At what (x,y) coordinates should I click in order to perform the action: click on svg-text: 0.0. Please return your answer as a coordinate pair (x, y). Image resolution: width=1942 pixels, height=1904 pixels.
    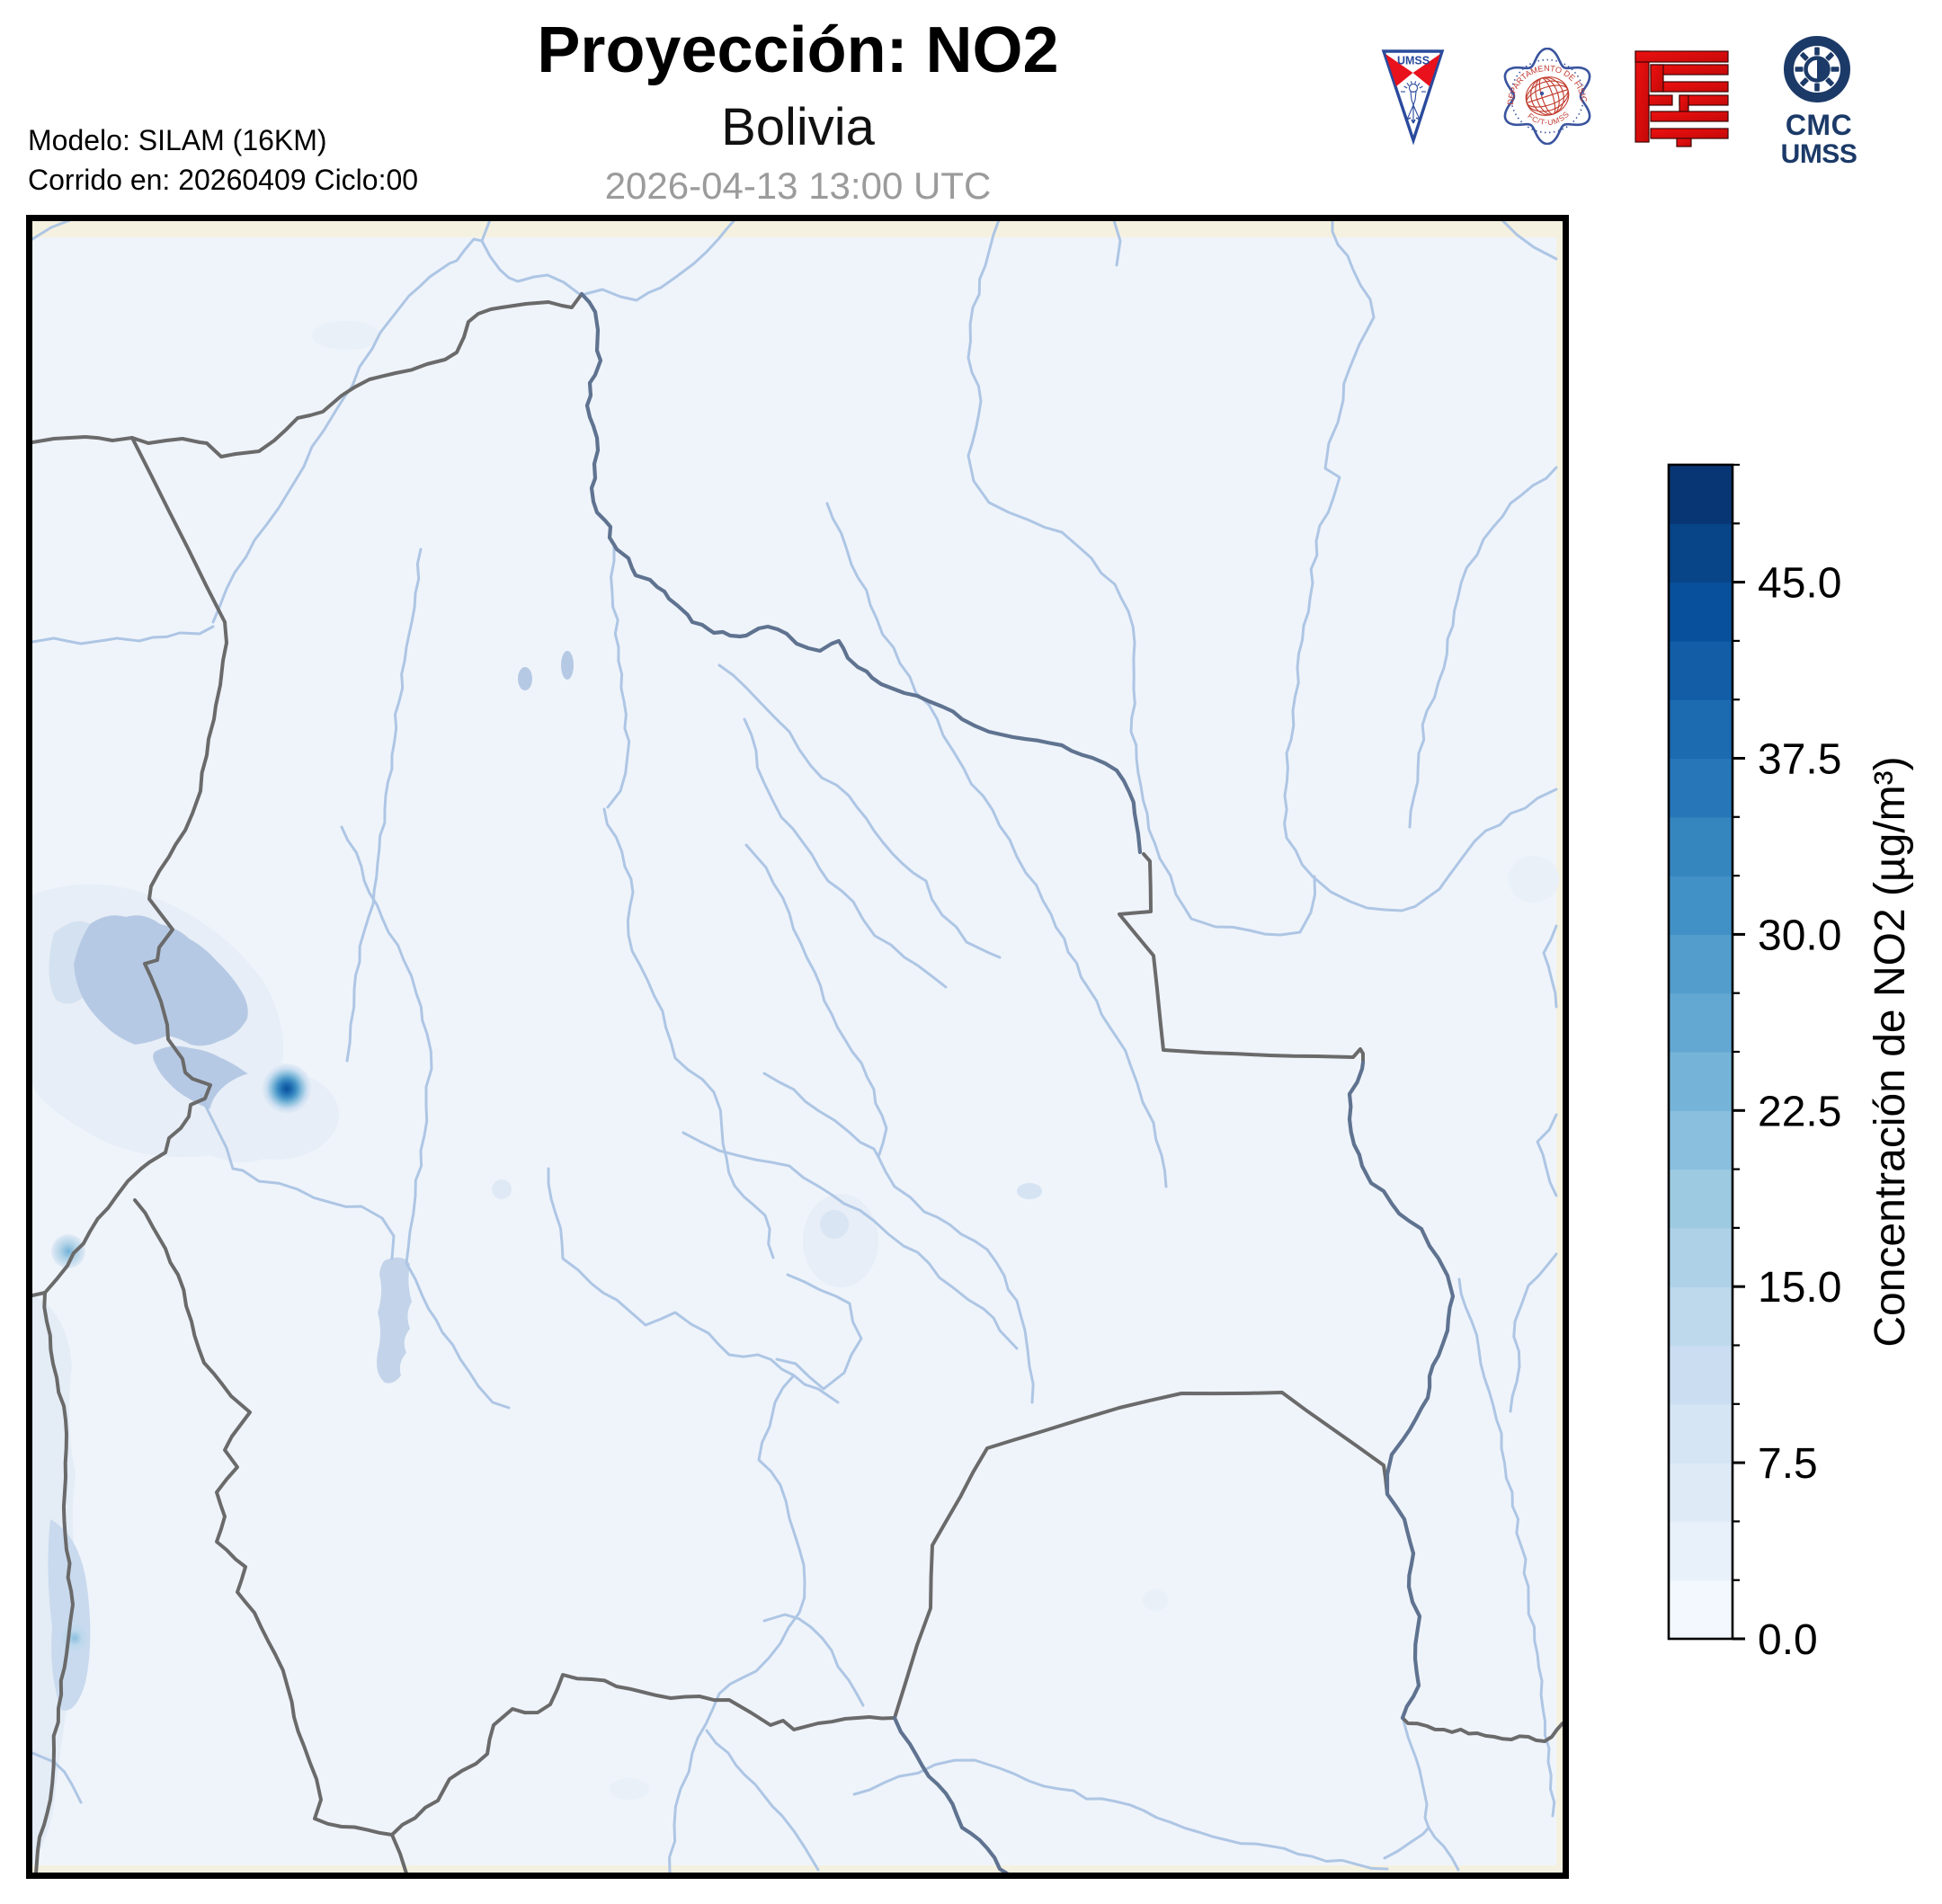
    Looking at the image, I should click on (1788, 1640).